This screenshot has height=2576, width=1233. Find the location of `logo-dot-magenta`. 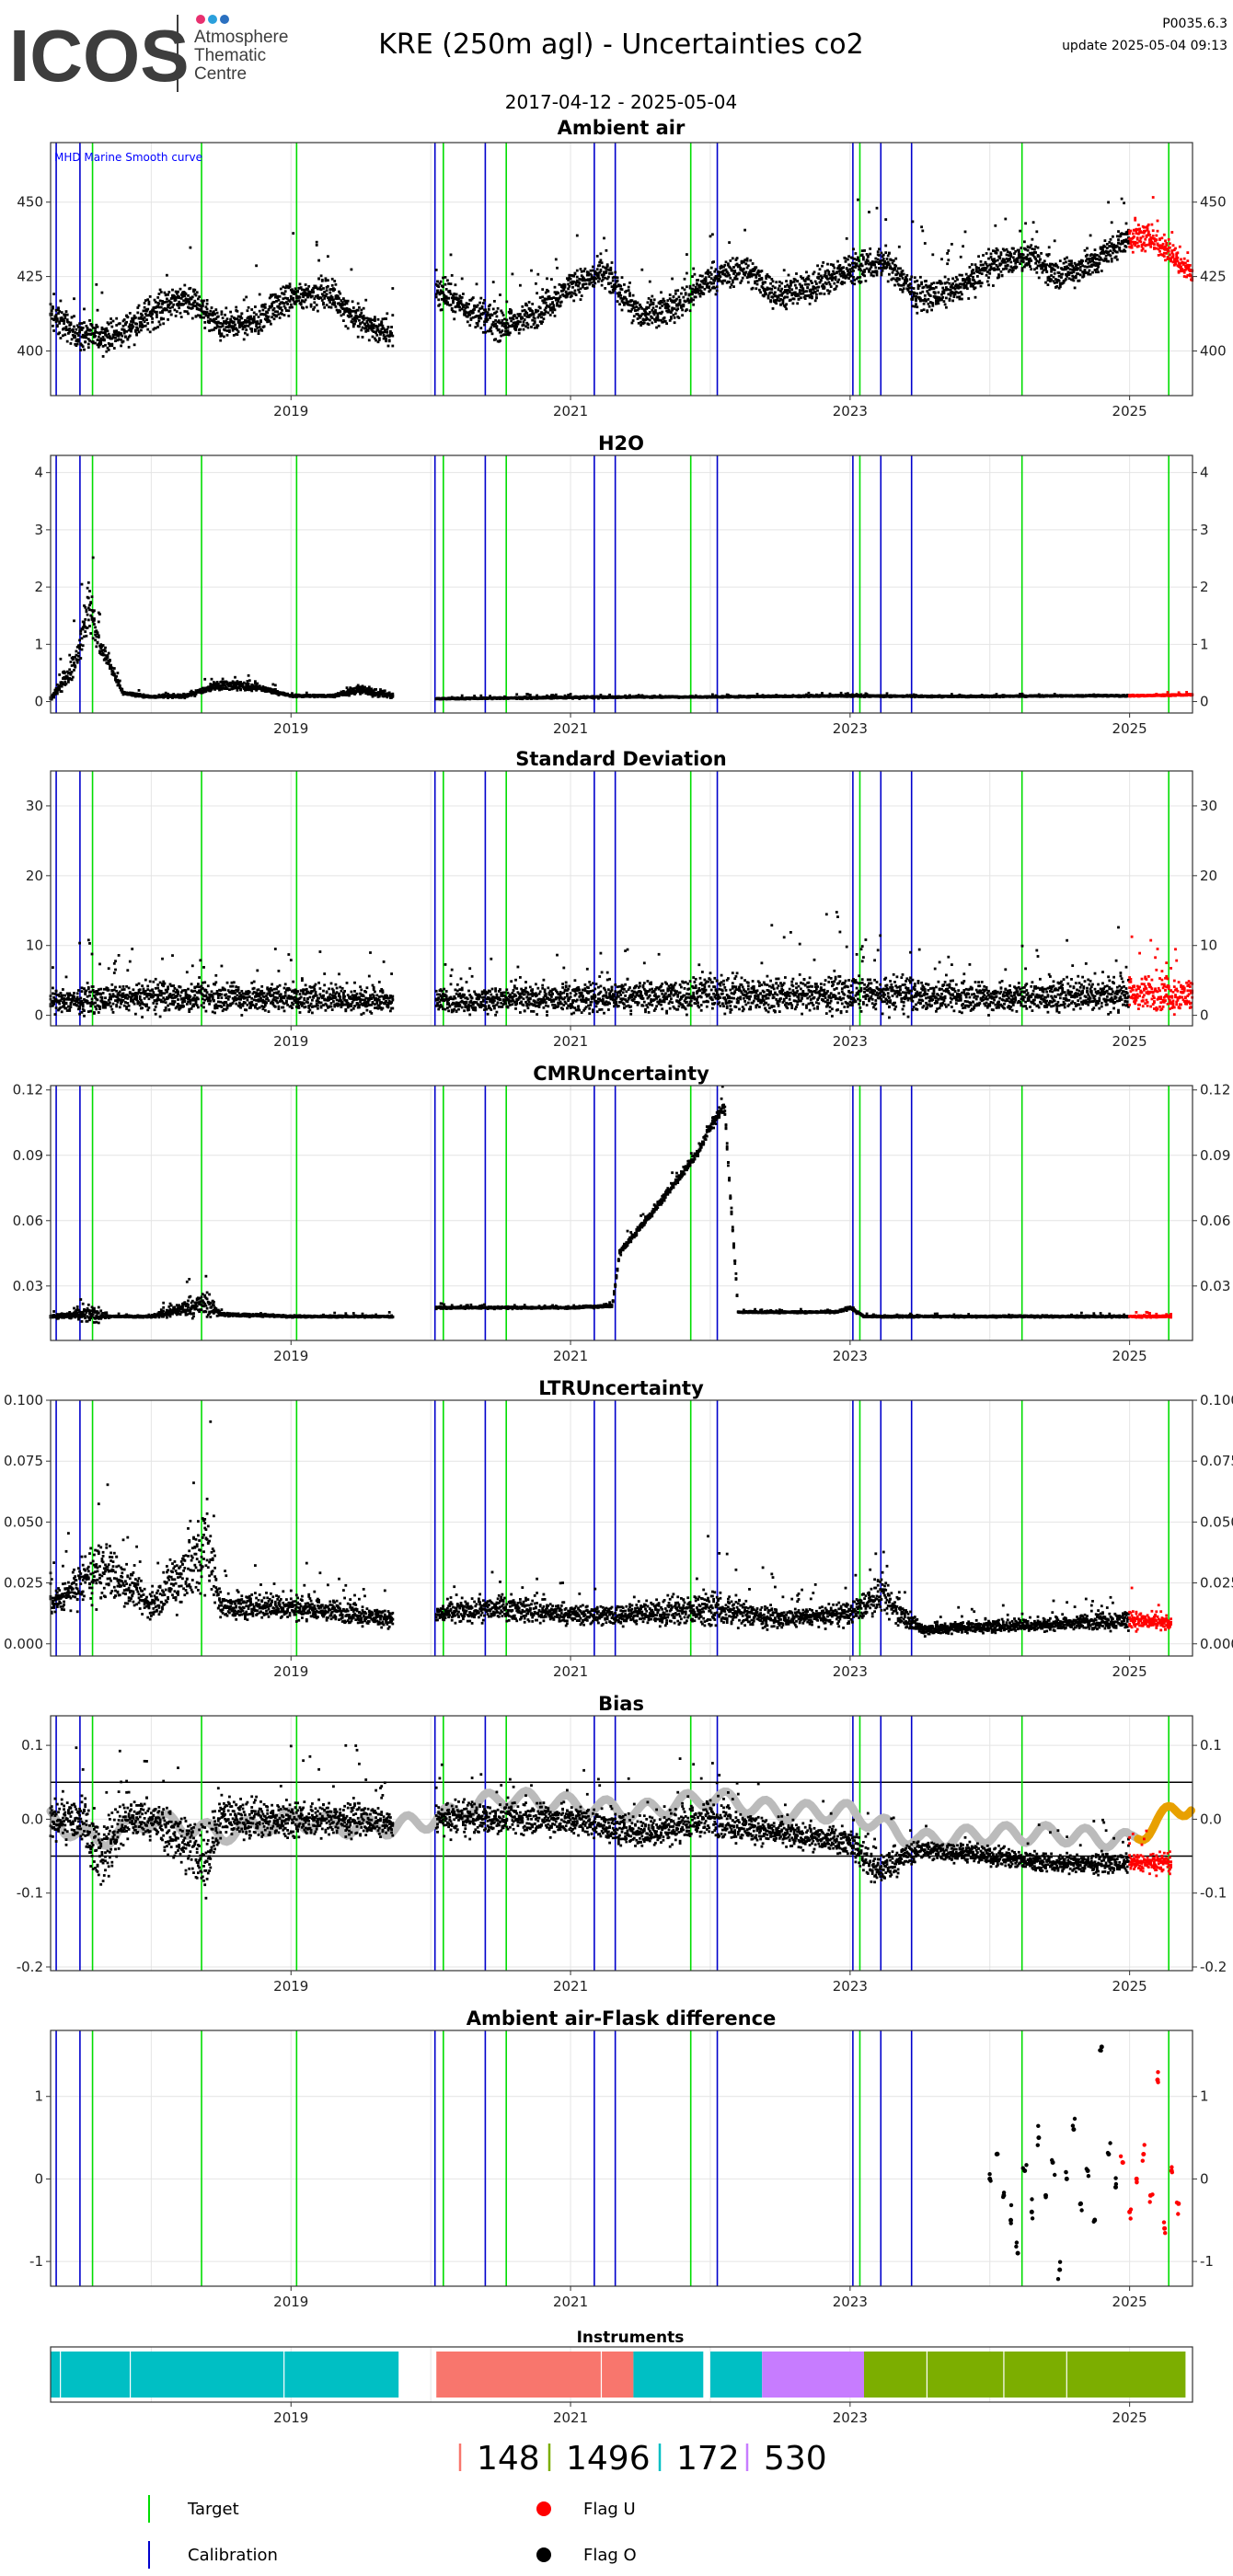

logo-dot-magenta is located at coordinates (200, 19).